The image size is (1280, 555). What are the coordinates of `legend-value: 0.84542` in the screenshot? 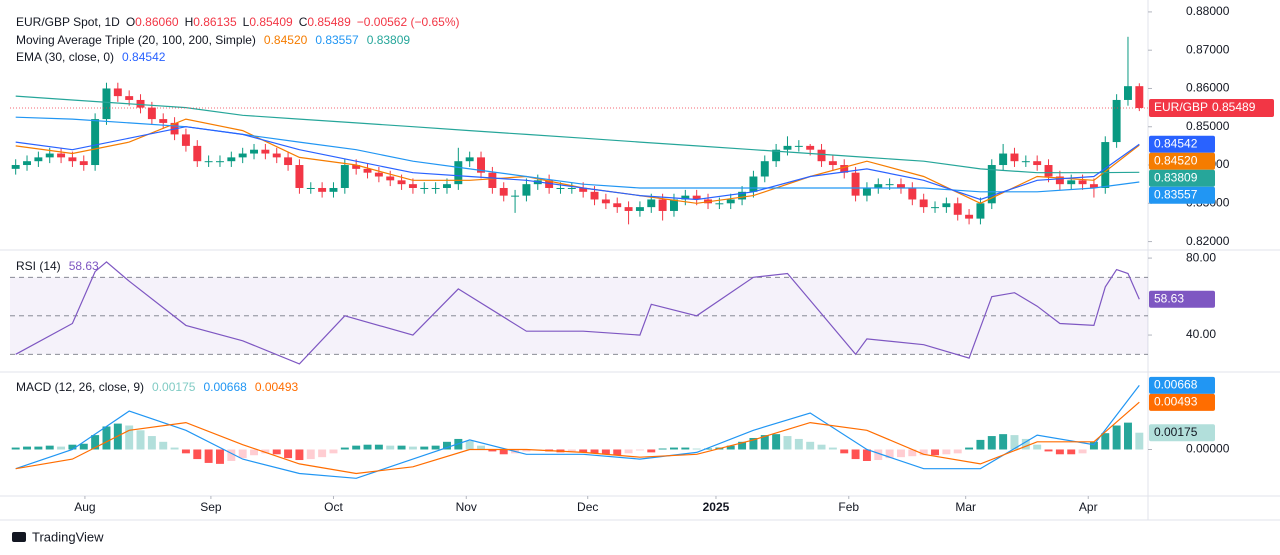 It's located at (144, 57).